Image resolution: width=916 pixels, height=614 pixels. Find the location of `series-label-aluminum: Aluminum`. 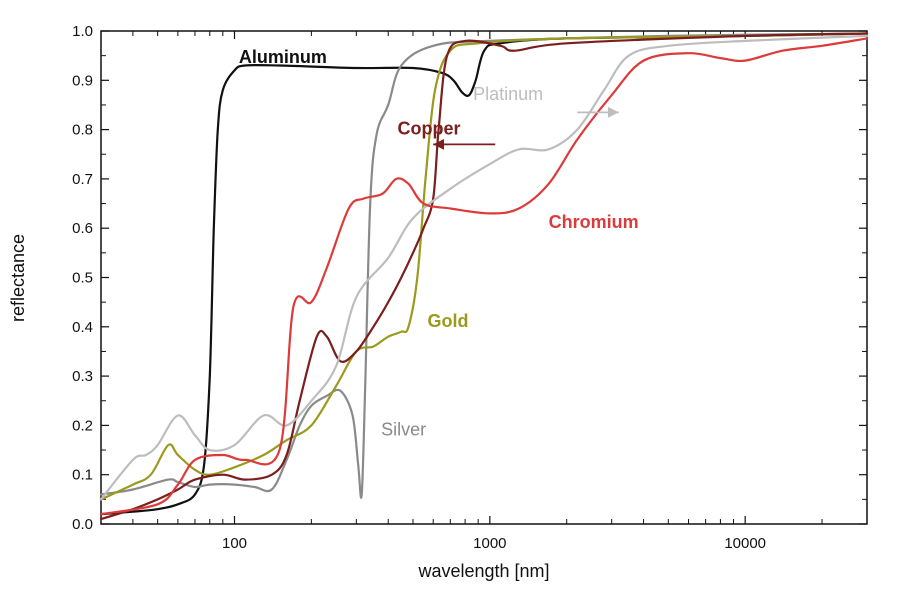

series-label-aluminum: Aluminum is located at coordinates (283, 57).